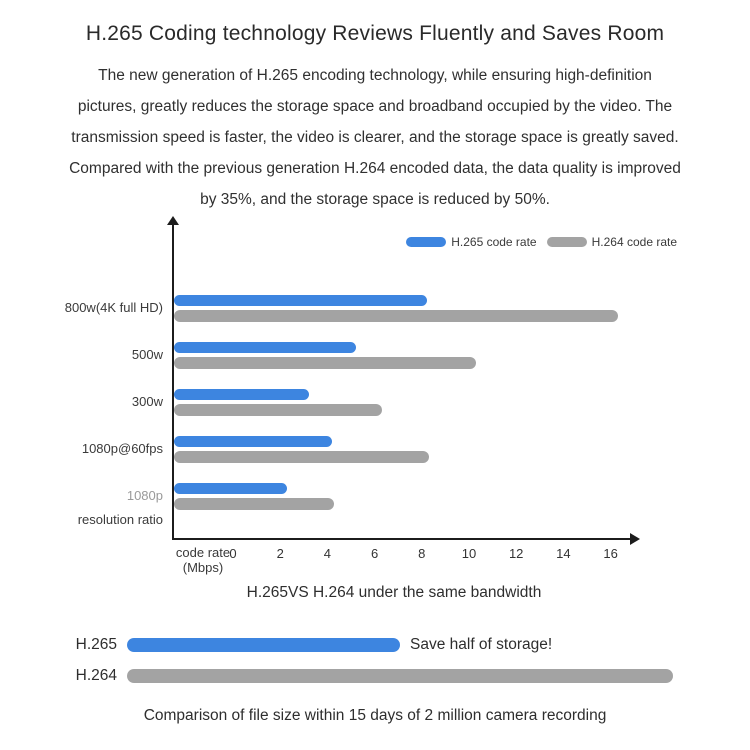  Describe the element at coordinates (481, 644) in the screenshot. I see `storage-annotation: Save half of storage!` at that location.